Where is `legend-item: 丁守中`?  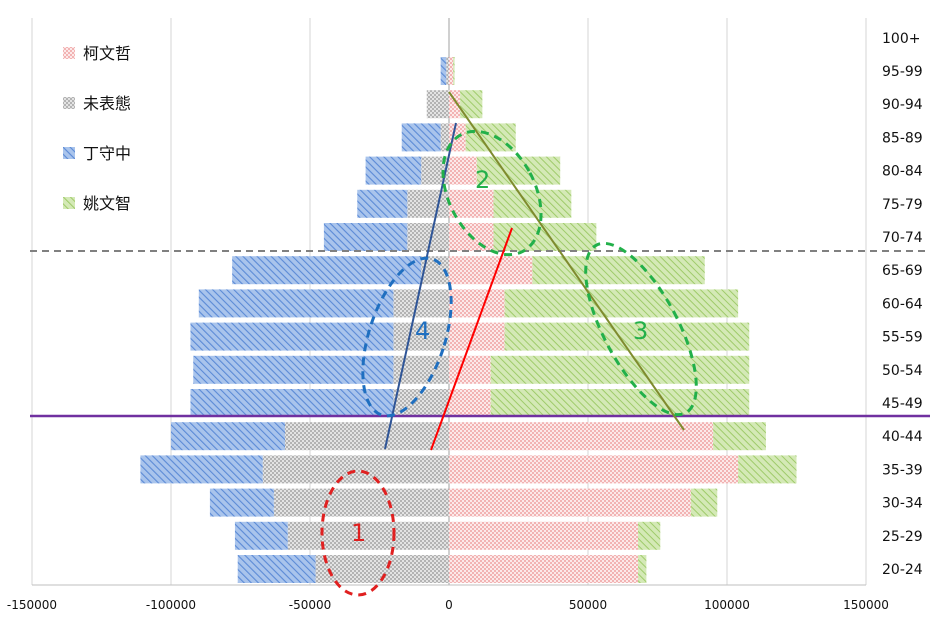 legend-item: 丁守中 is located at coordinates (97, 153).